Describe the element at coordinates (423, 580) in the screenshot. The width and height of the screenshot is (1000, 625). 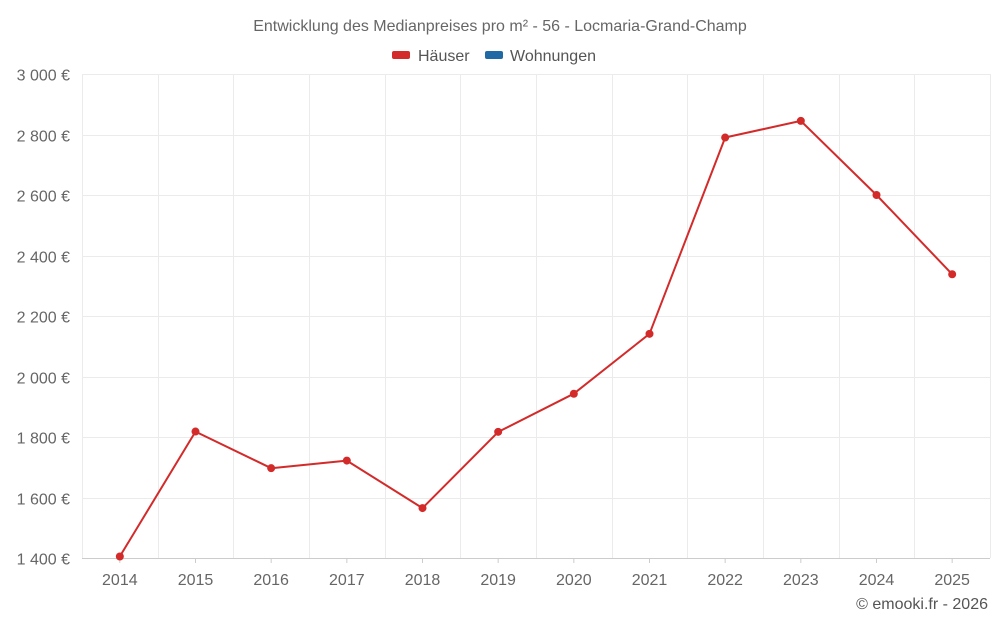
I see `x-tick-label: 2018` at that location.